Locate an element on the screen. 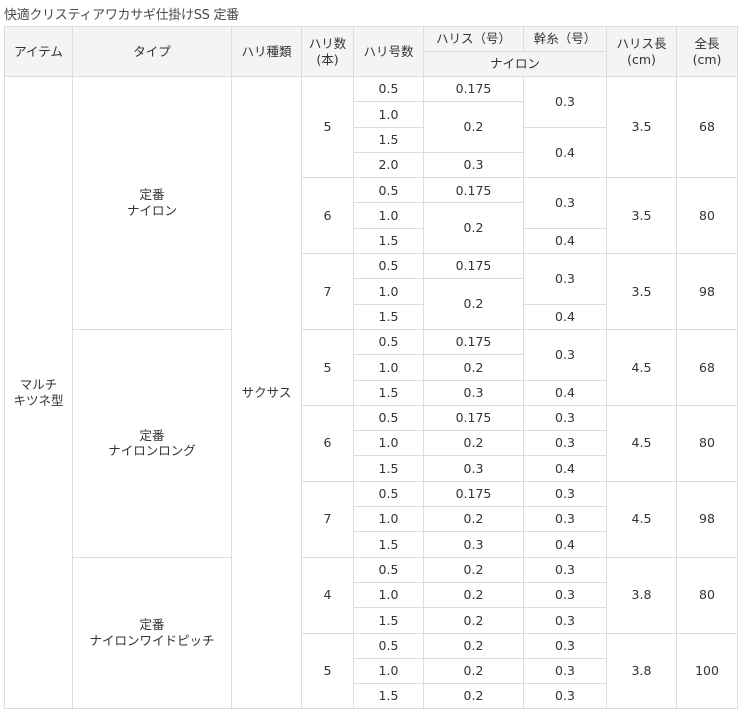 This screenshot has height=714, width=739. table-row: 7 0.5 0.175 0.3 3.5 98 is located at coordinates (371, 291).